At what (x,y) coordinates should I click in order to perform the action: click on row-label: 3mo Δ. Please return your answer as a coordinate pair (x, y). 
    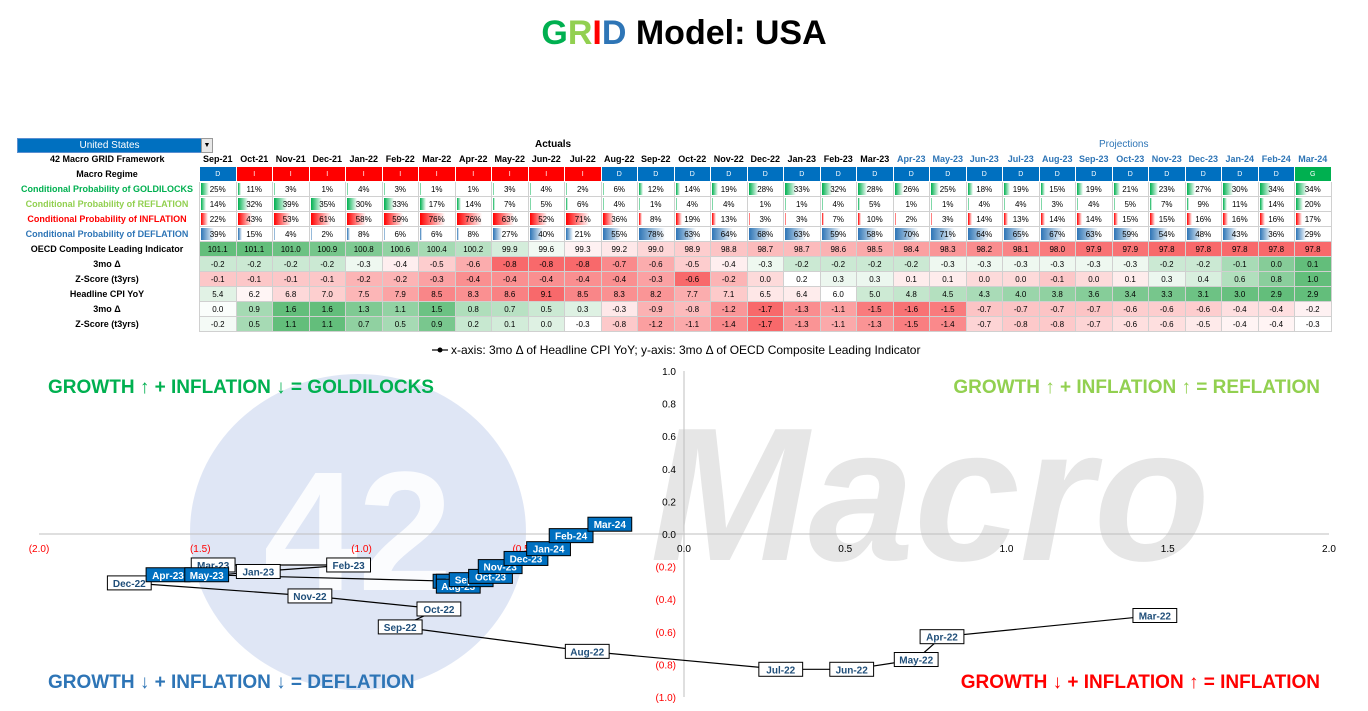
    Looking at the image, I should click on (107, 264).